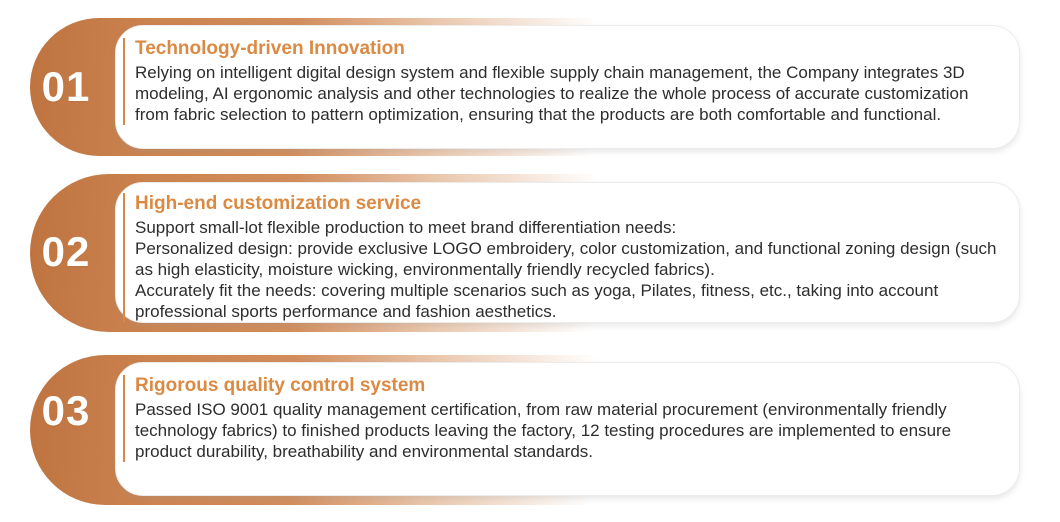  What do you see at coordinates (278, 203) in the screenshot?
I see `section-2-title: High-end customization service` at bounding box center [278, 203].